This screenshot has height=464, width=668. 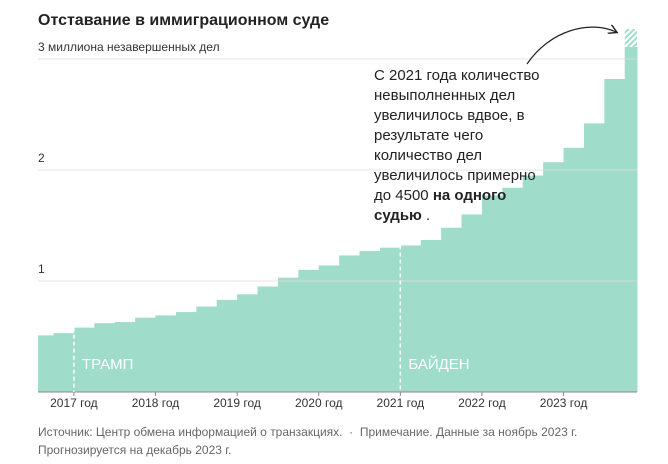 What do you see at coordinates (571, 46) in the screenshot?
I see `arrow` at bounding box center [571, 46].